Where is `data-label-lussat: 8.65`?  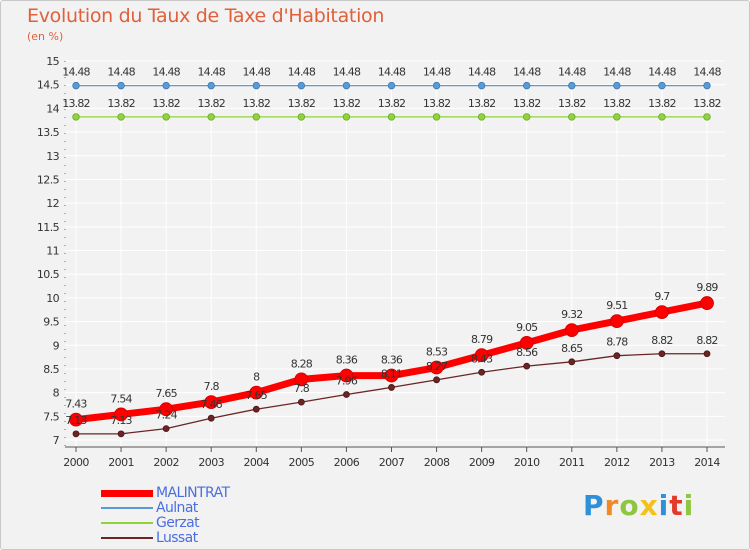
data-label-lussat: 8.65 is located at coordinates (572, 348).